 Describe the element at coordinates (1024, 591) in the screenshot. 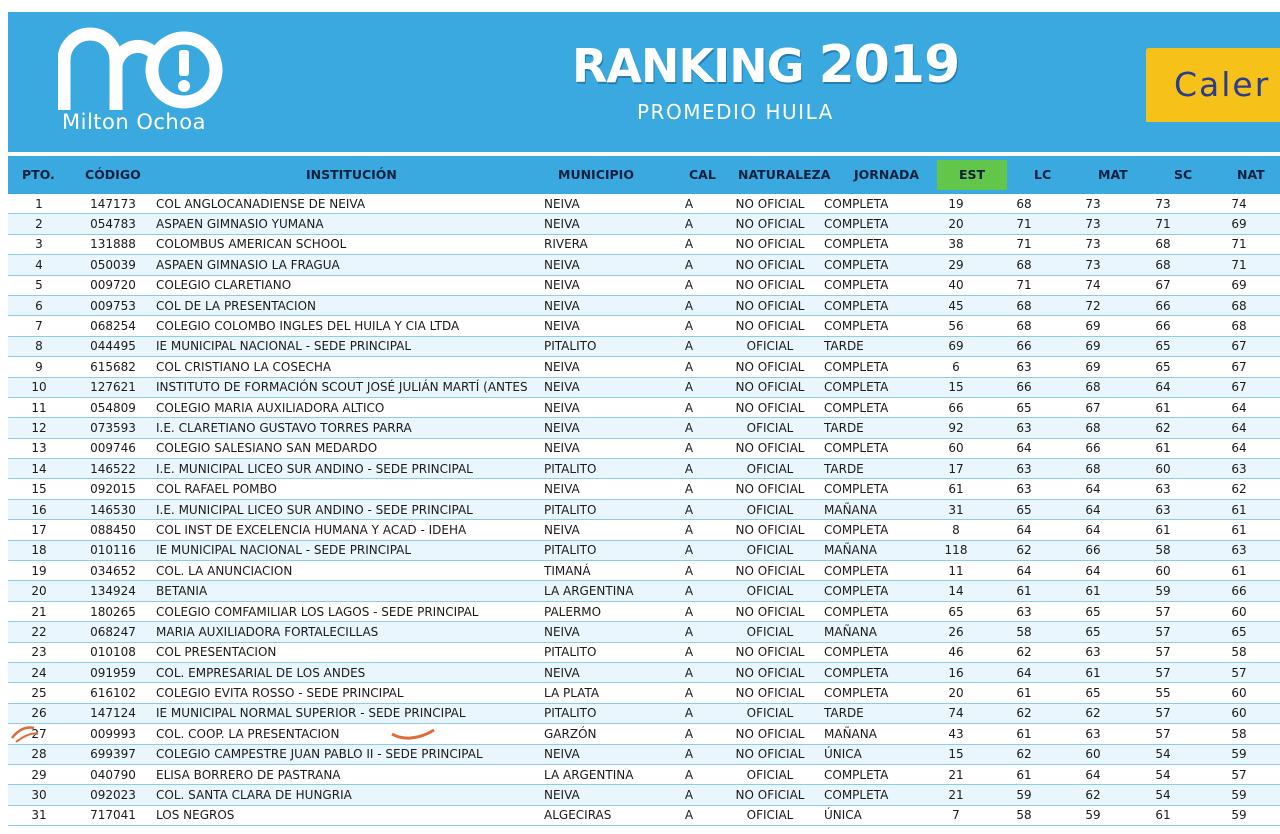

I see `cell-lc: 61` at that location.